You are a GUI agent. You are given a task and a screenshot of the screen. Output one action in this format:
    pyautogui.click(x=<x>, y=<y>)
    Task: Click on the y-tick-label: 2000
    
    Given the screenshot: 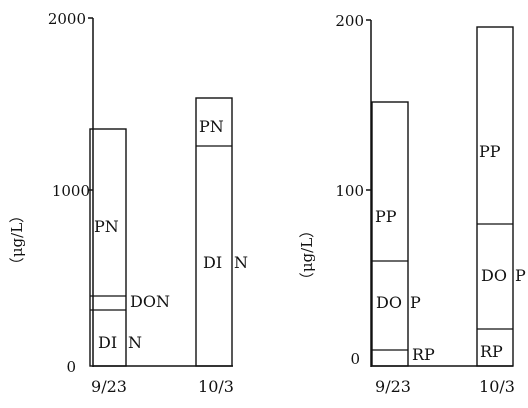 What is the action you would take?
    pyautogui.click(x=67, y=19)
    